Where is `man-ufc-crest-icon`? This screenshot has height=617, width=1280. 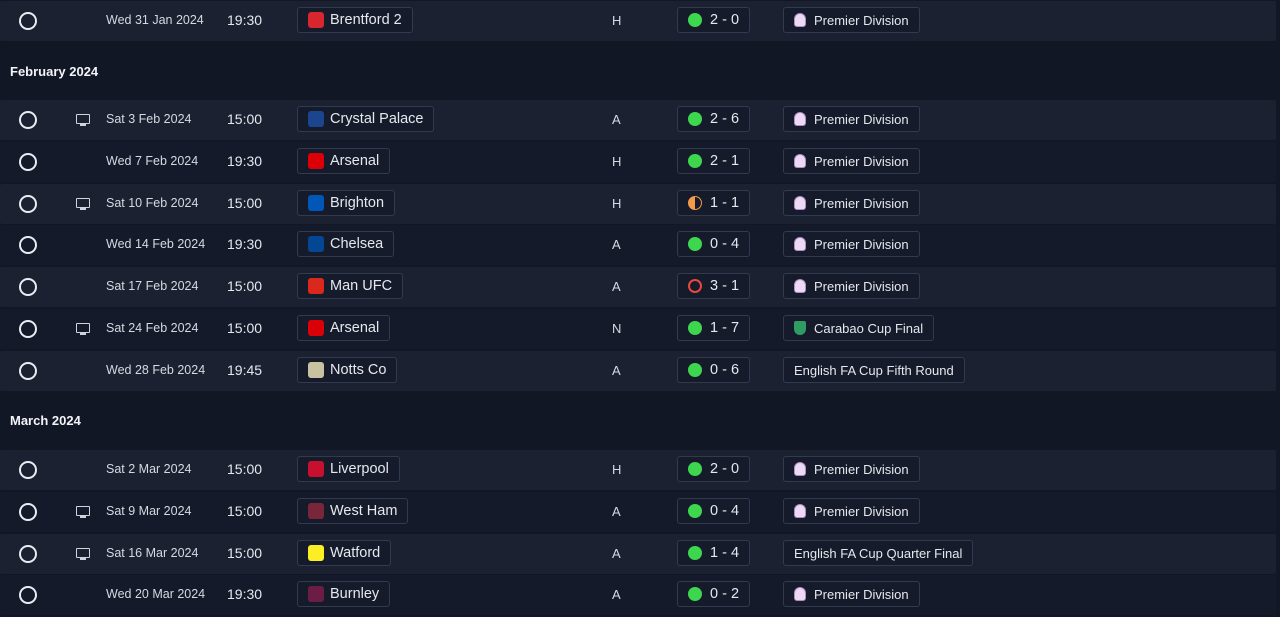 man-ufc-crest-icon is located at coordinates (316, 286).